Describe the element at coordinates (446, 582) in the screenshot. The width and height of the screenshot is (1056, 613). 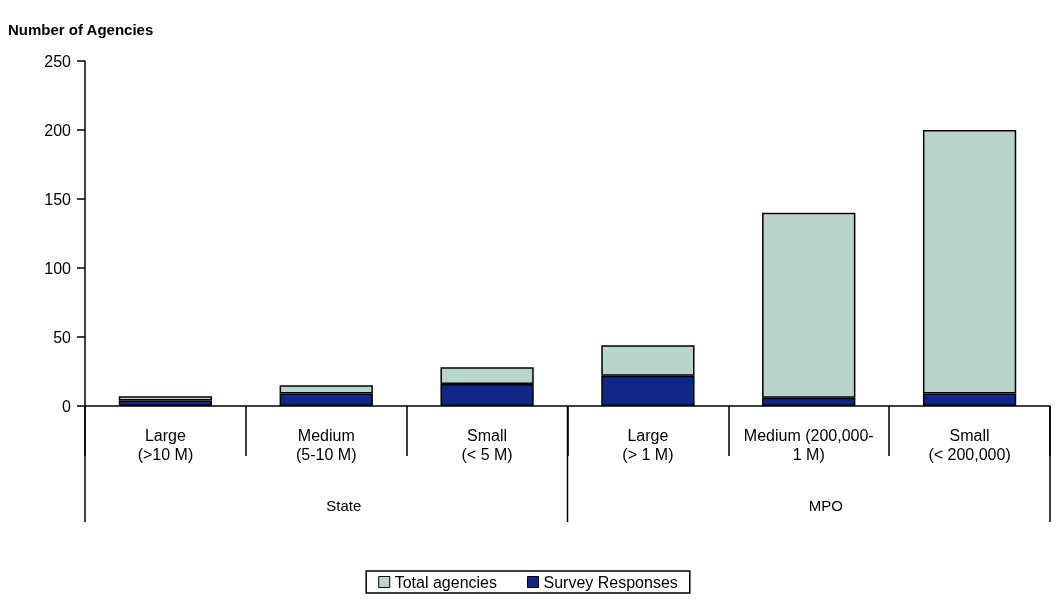
I see `legend-label: Total agencies` at that location.